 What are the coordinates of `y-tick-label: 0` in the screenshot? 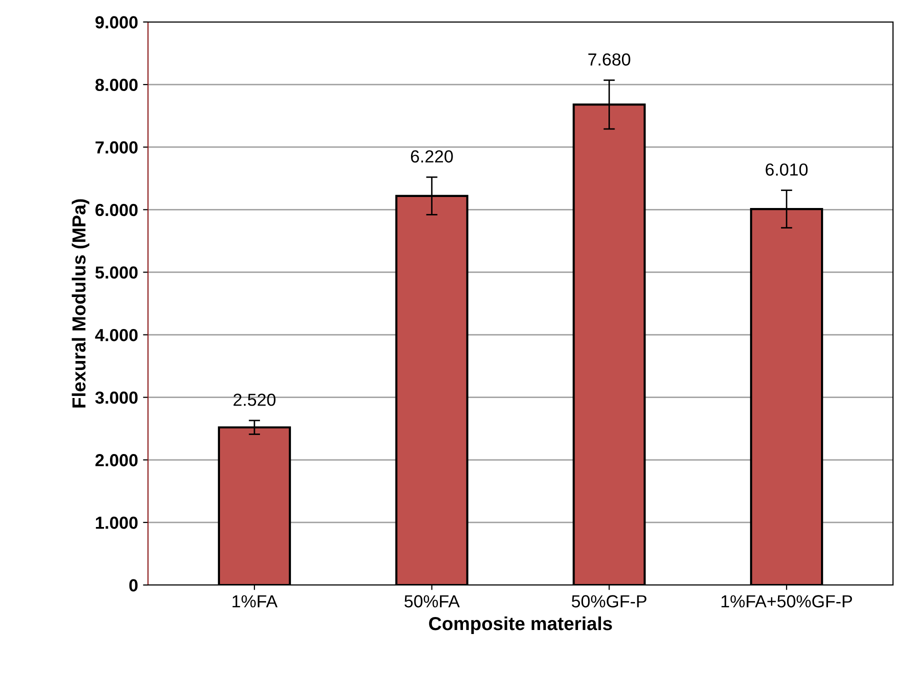 It's located at (133, 585).